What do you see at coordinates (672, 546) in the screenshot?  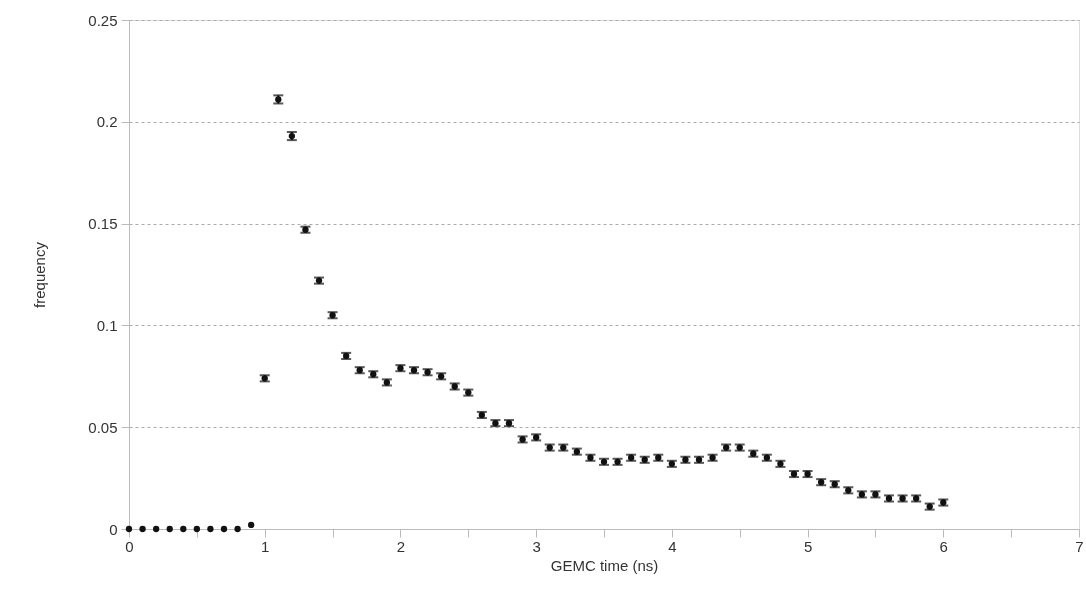 I see `x-tick-label: 4` at bounding box center [672, 546].